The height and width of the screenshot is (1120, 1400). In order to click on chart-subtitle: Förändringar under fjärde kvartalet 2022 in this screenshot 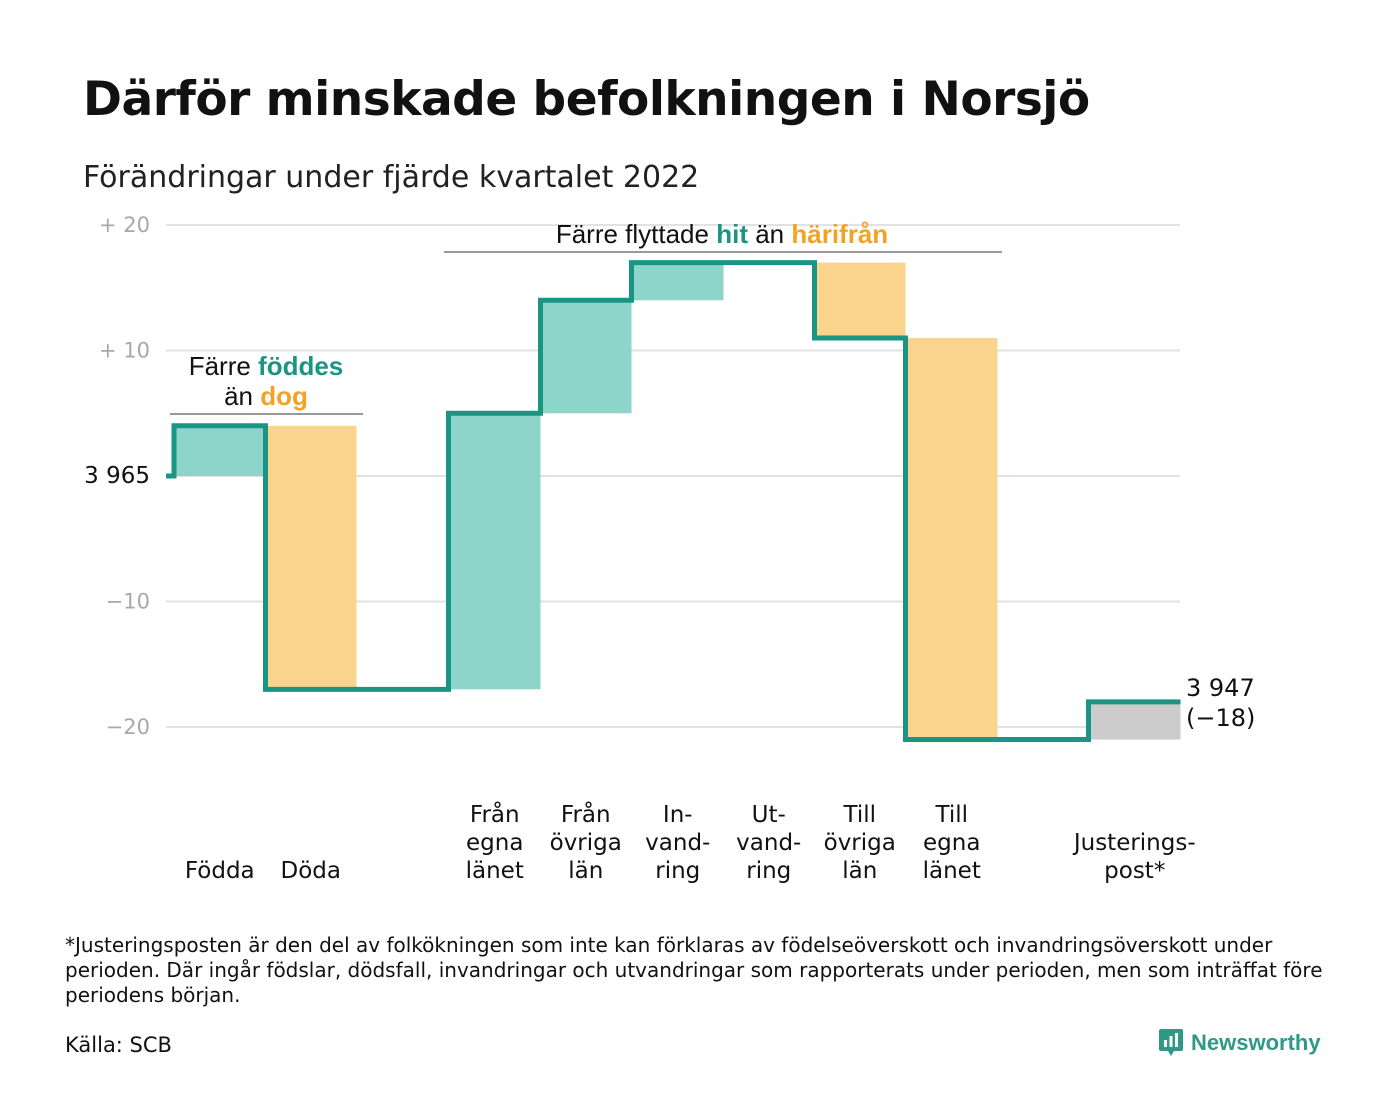, I will do `click(391, 177)`.